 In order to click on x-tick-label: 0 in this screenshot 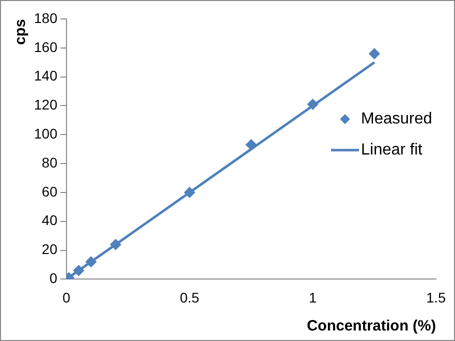, I will do `click(66, 297)`.